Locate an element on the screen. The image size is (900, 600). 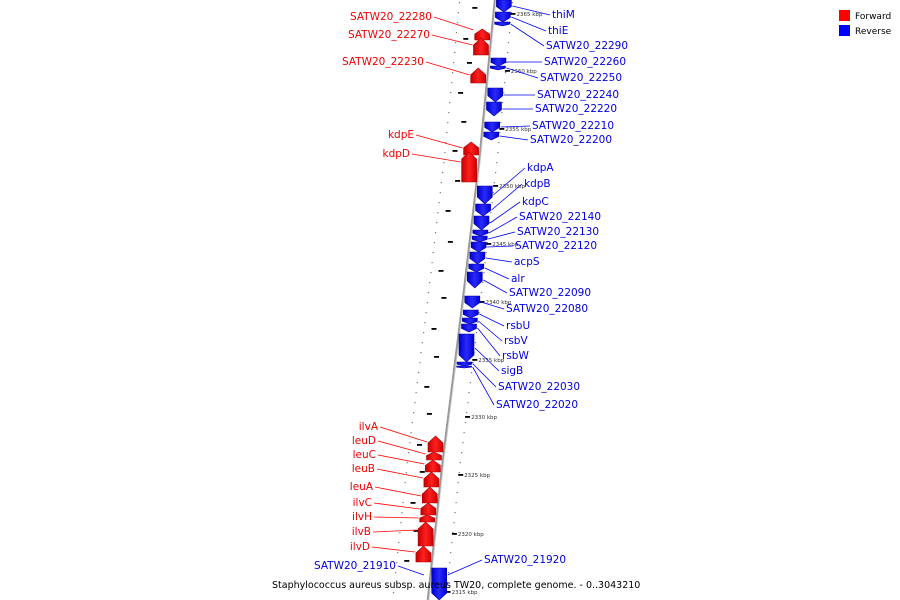
tick-label: 2345 kbp is located at coordinates (505, 245).